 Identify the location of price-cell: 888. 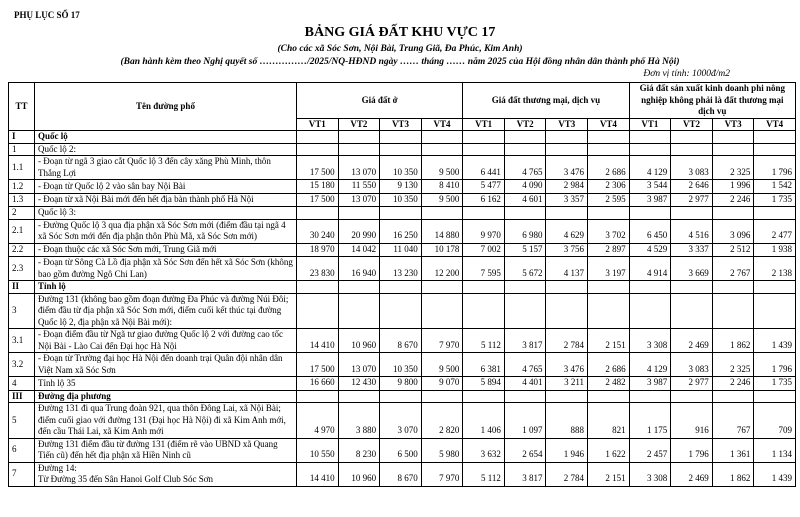
(567, 420).